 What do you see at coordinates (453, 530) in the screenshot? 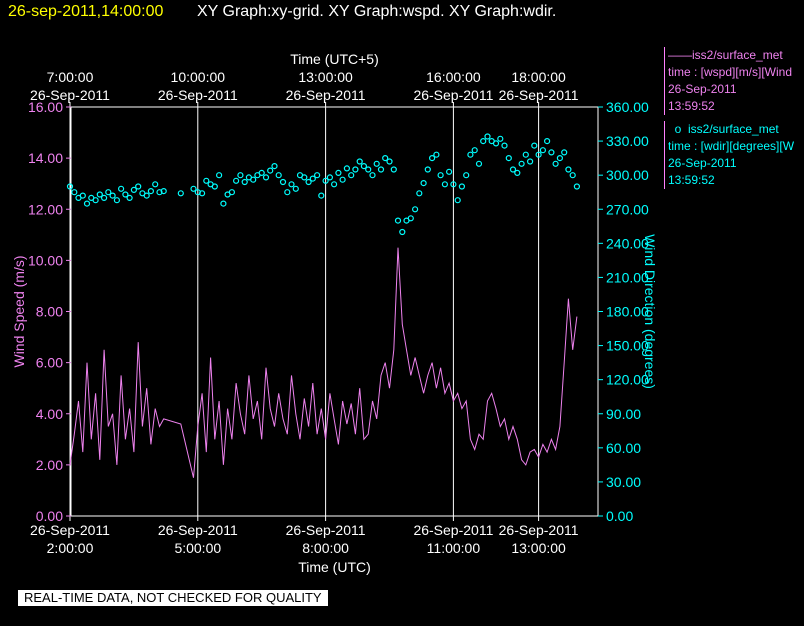
I see `bottom-tick-date-3: 26-Sep-2011` at bounding box center [453, 530].